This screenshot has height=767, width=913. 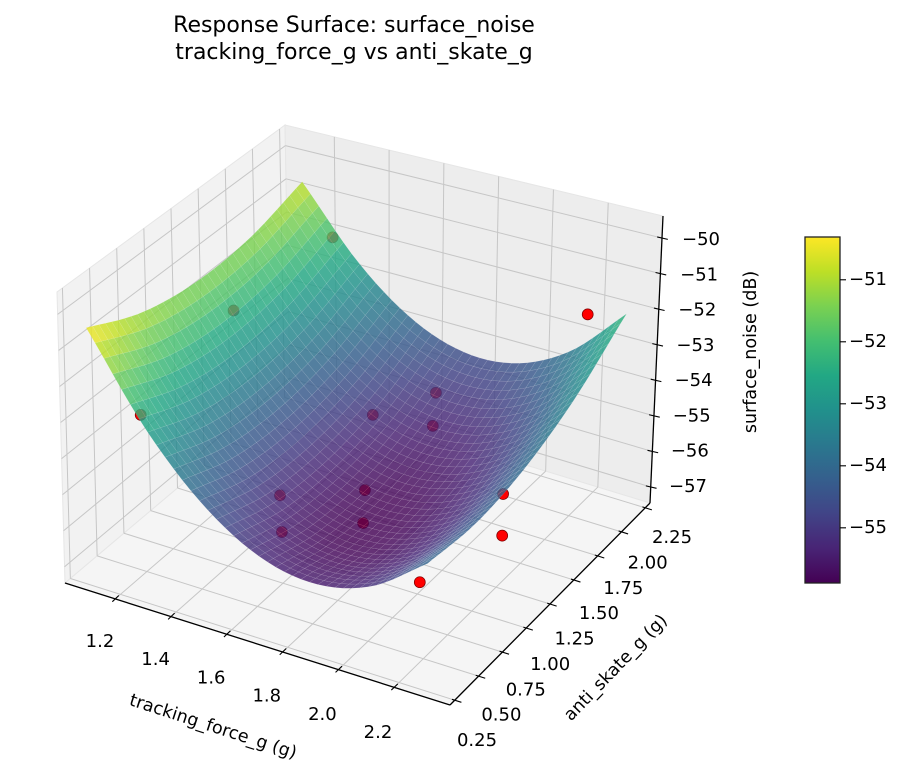 What do you see at coordinates (688, 486) in the screenshot?
I see `z-tick-label: −57` at bounding box center [688, 486].